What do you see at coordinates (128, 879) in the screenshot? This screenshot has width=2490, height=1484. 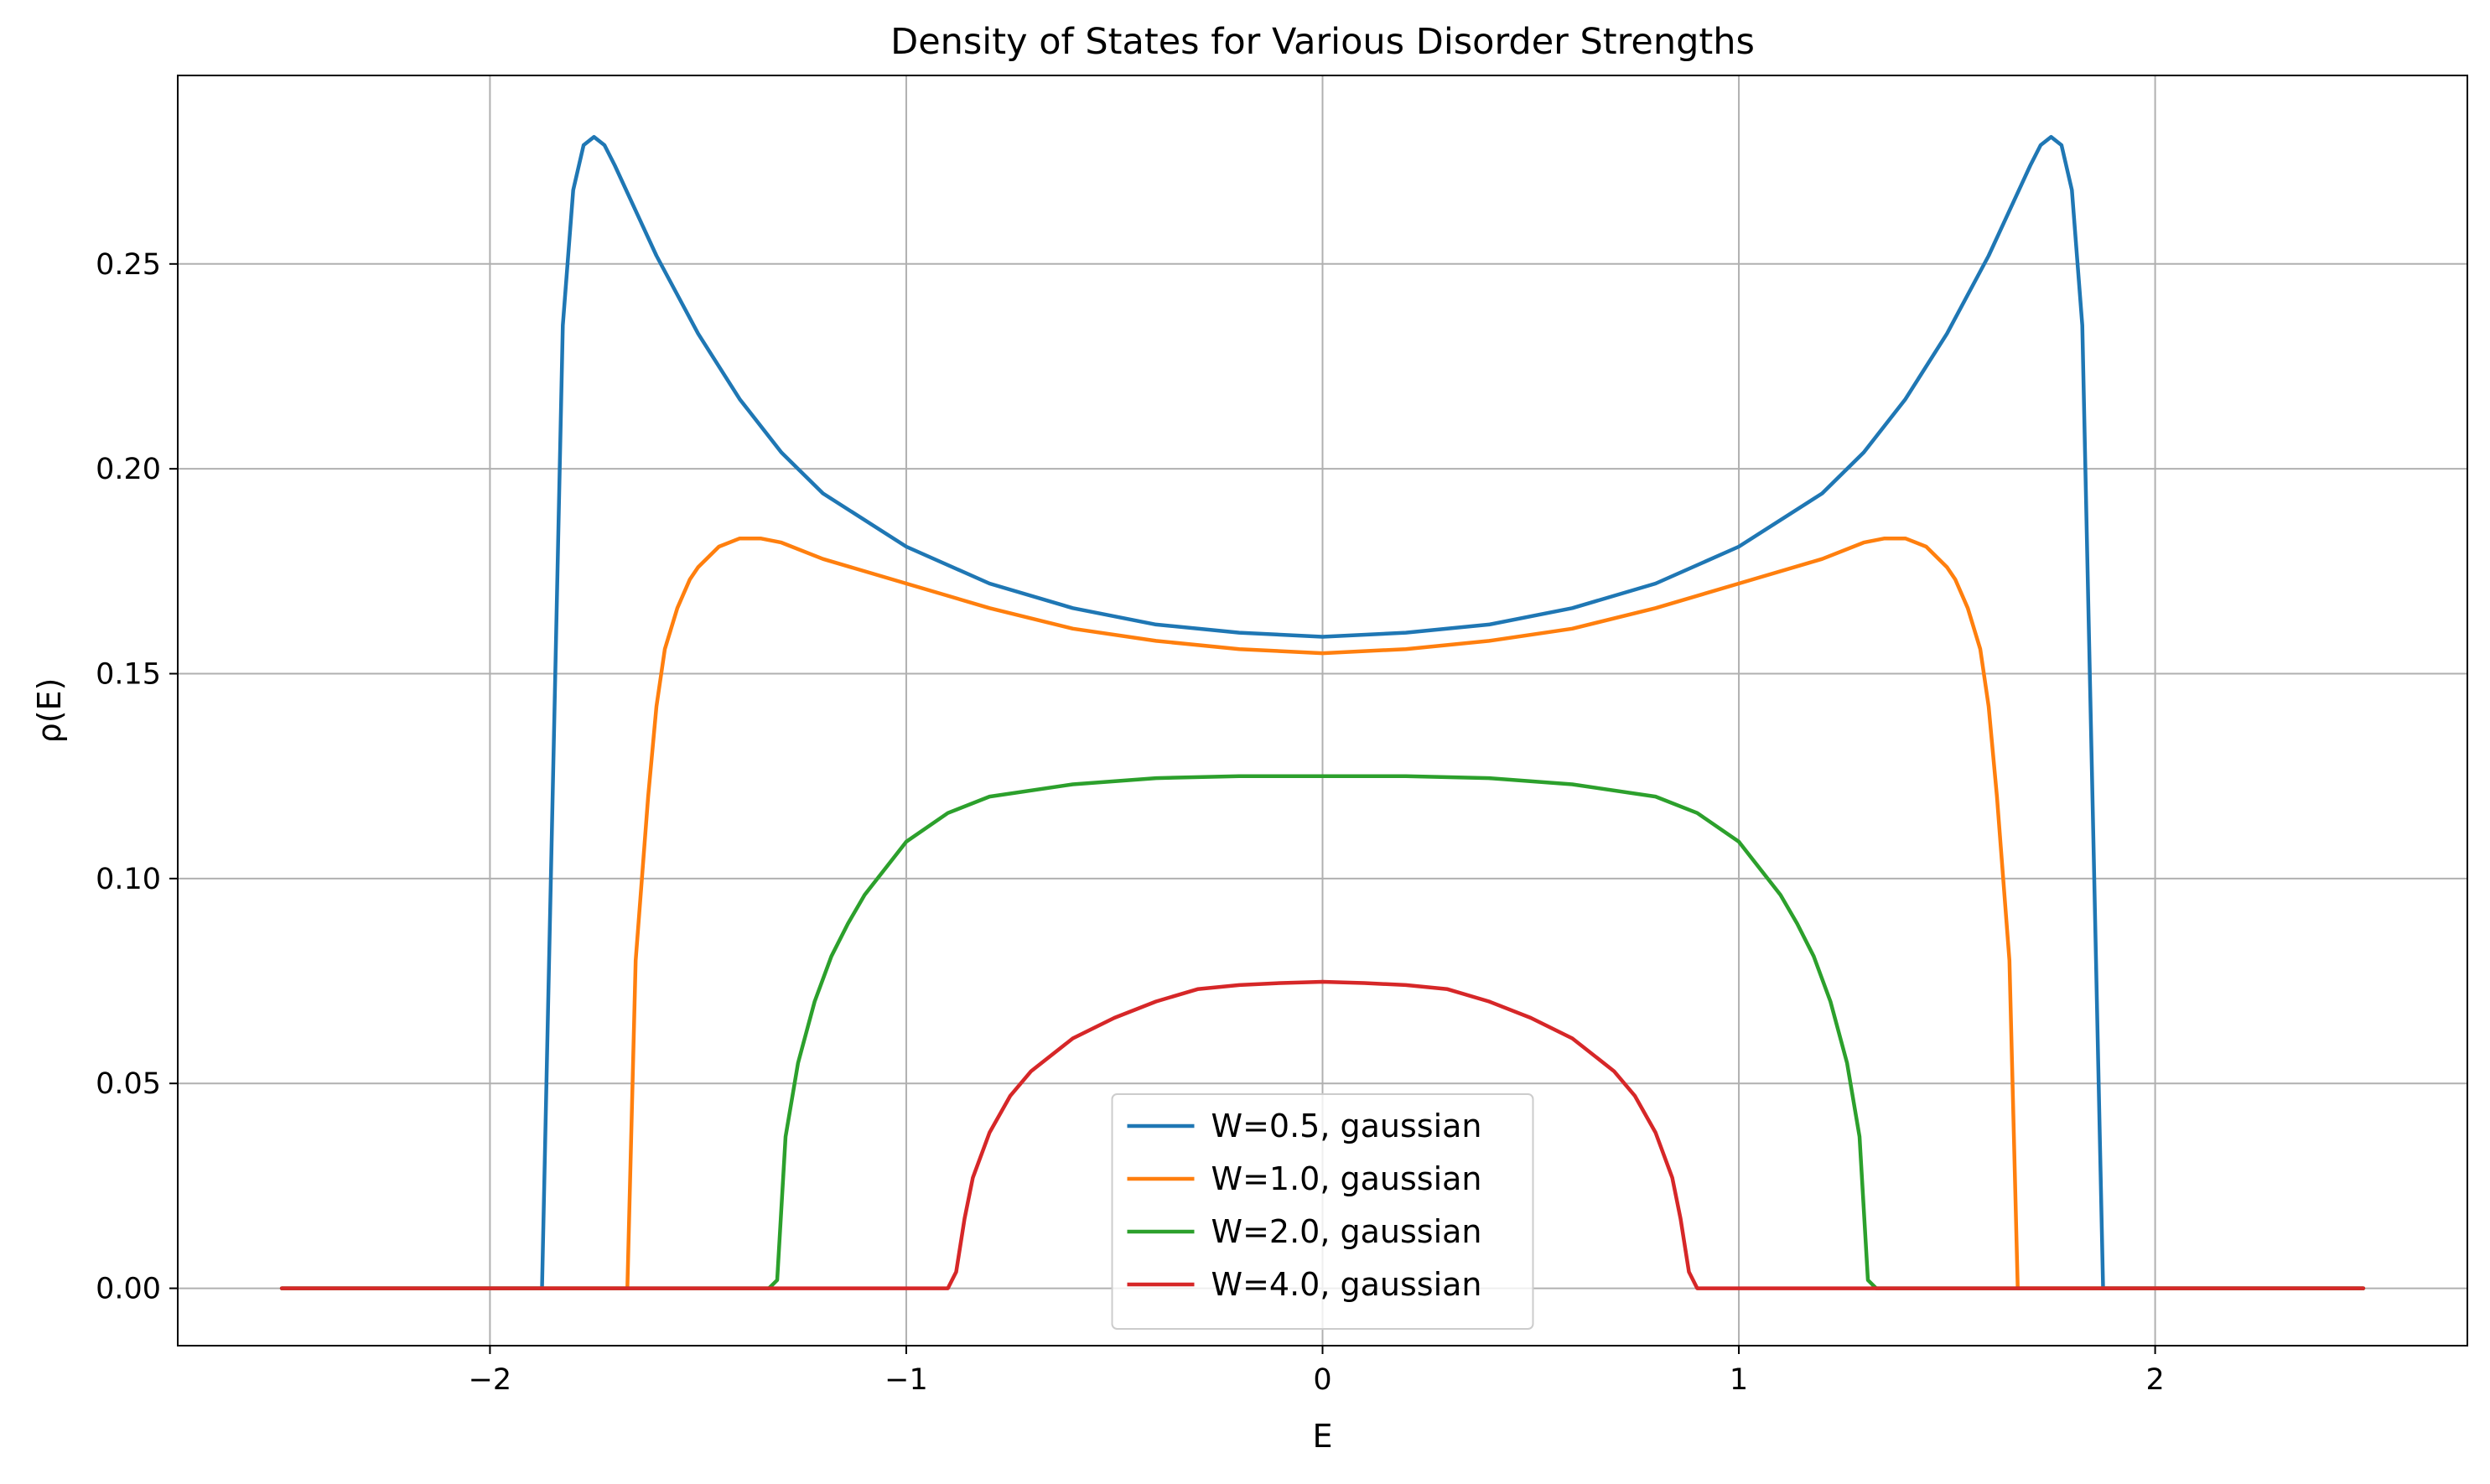 I see `y-tick-label: 0.10` at bounding box center [128, 879].